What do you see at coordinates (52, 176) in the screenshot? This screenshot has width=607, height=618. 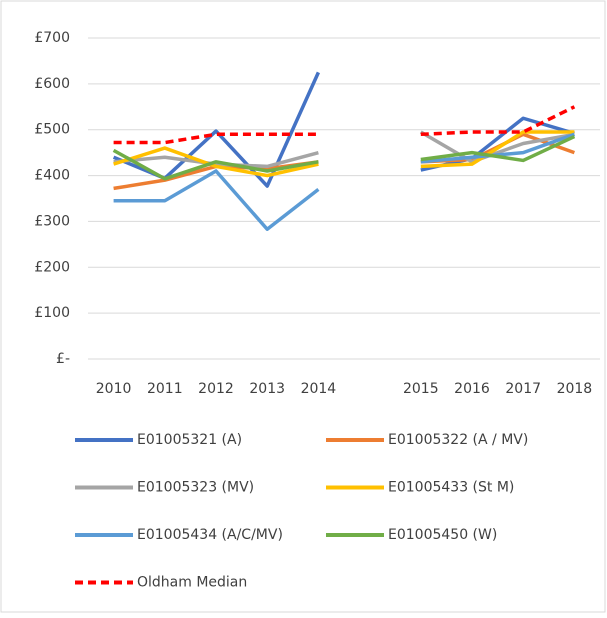 I see `y-tick-label: £400` at bounding box center [52, 176].